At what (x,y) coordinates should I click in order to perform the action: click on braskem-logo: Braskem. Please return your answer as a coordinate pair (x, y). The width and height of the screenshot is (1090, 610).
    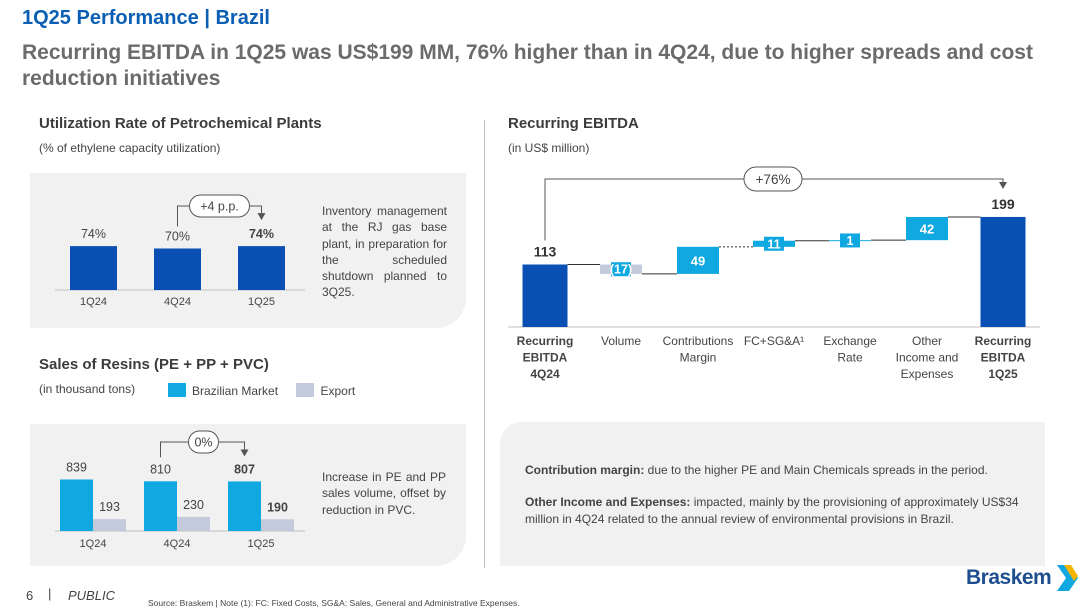
    Looking at the image, I should click on (1009, 577).